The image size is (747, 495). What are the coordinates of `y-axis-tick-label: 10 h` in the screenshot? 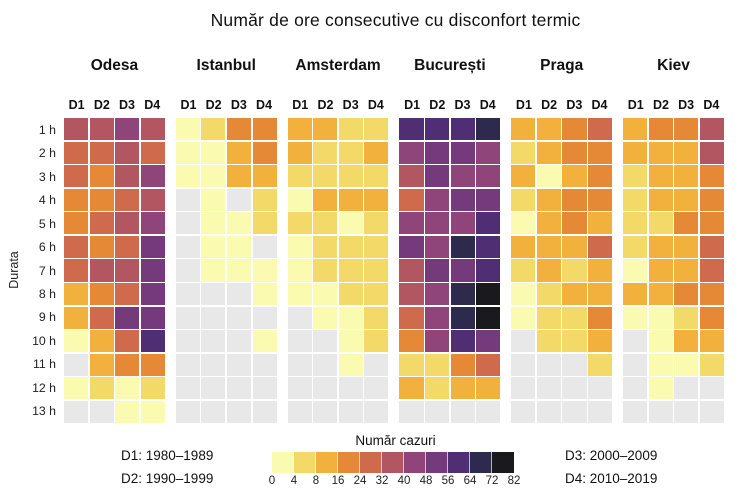 It's located at (44, 340).